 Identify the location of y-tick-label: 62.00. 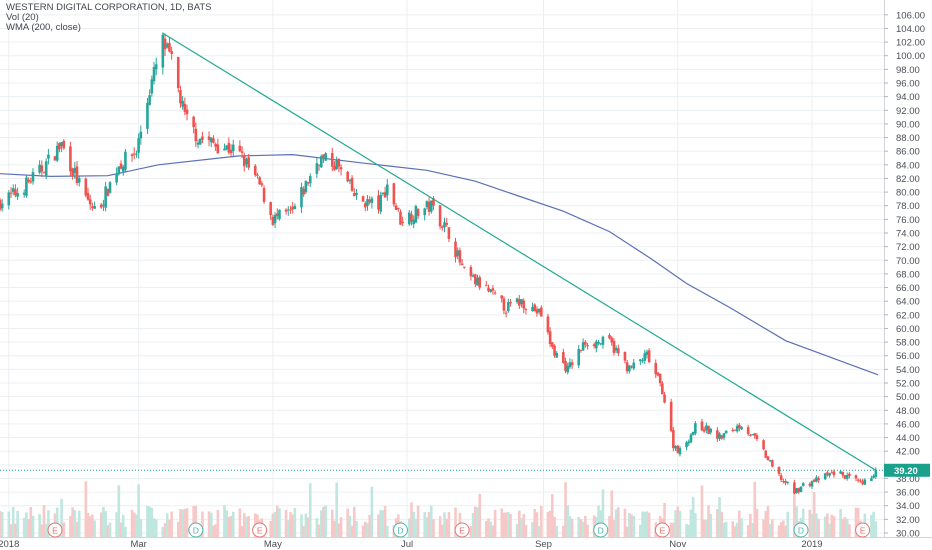
(908, 315).